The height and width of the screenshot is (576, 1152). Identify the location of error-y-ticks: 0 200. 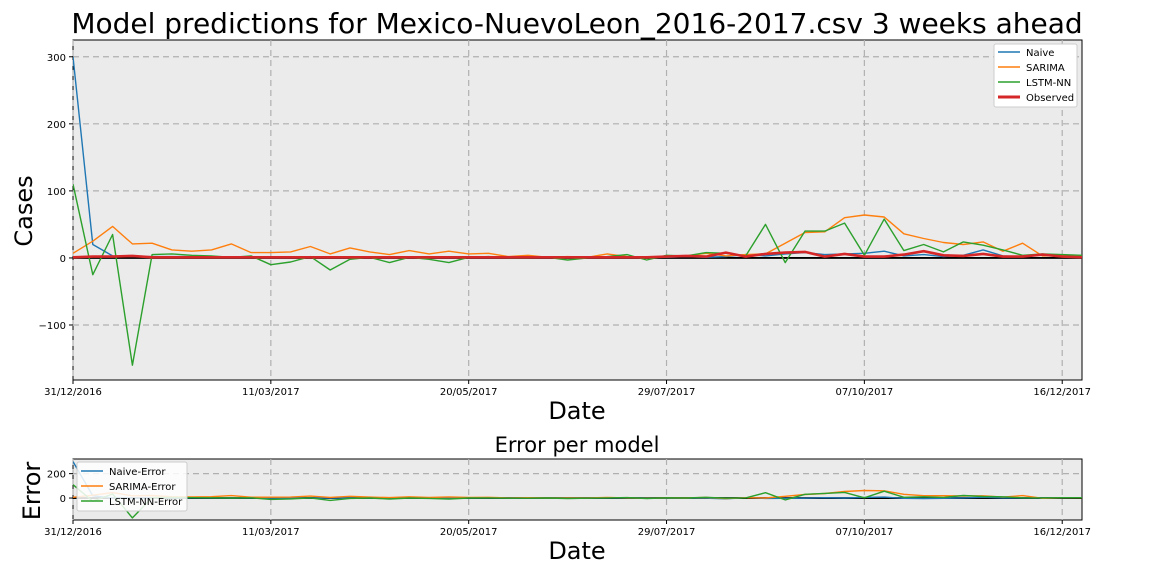
(60, 487).